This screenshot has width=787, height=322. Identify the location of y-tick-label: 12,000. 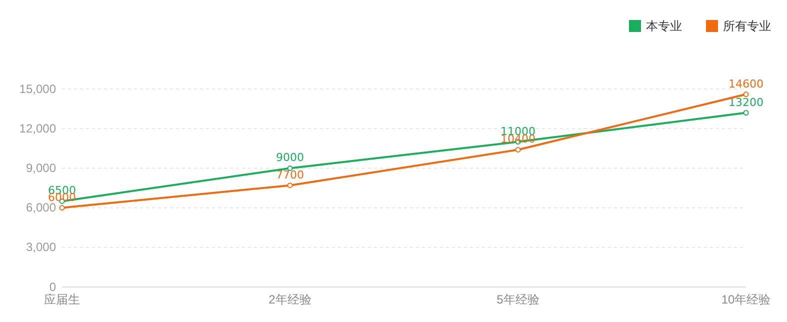
(37, 128).